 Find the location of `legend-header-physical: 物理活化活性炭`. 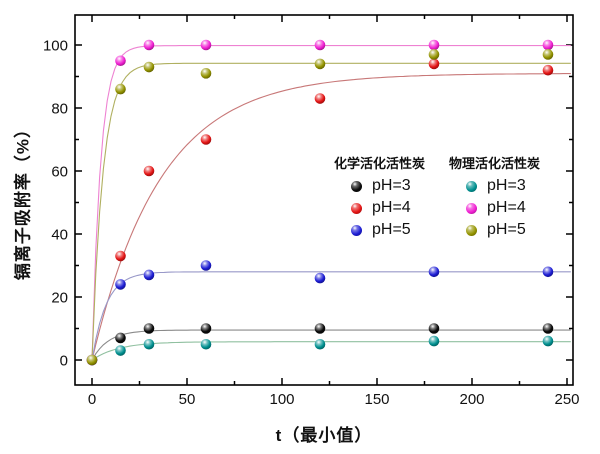

legend-header-physical: 物理活化活性炭 is located at coordinates (495, 163).